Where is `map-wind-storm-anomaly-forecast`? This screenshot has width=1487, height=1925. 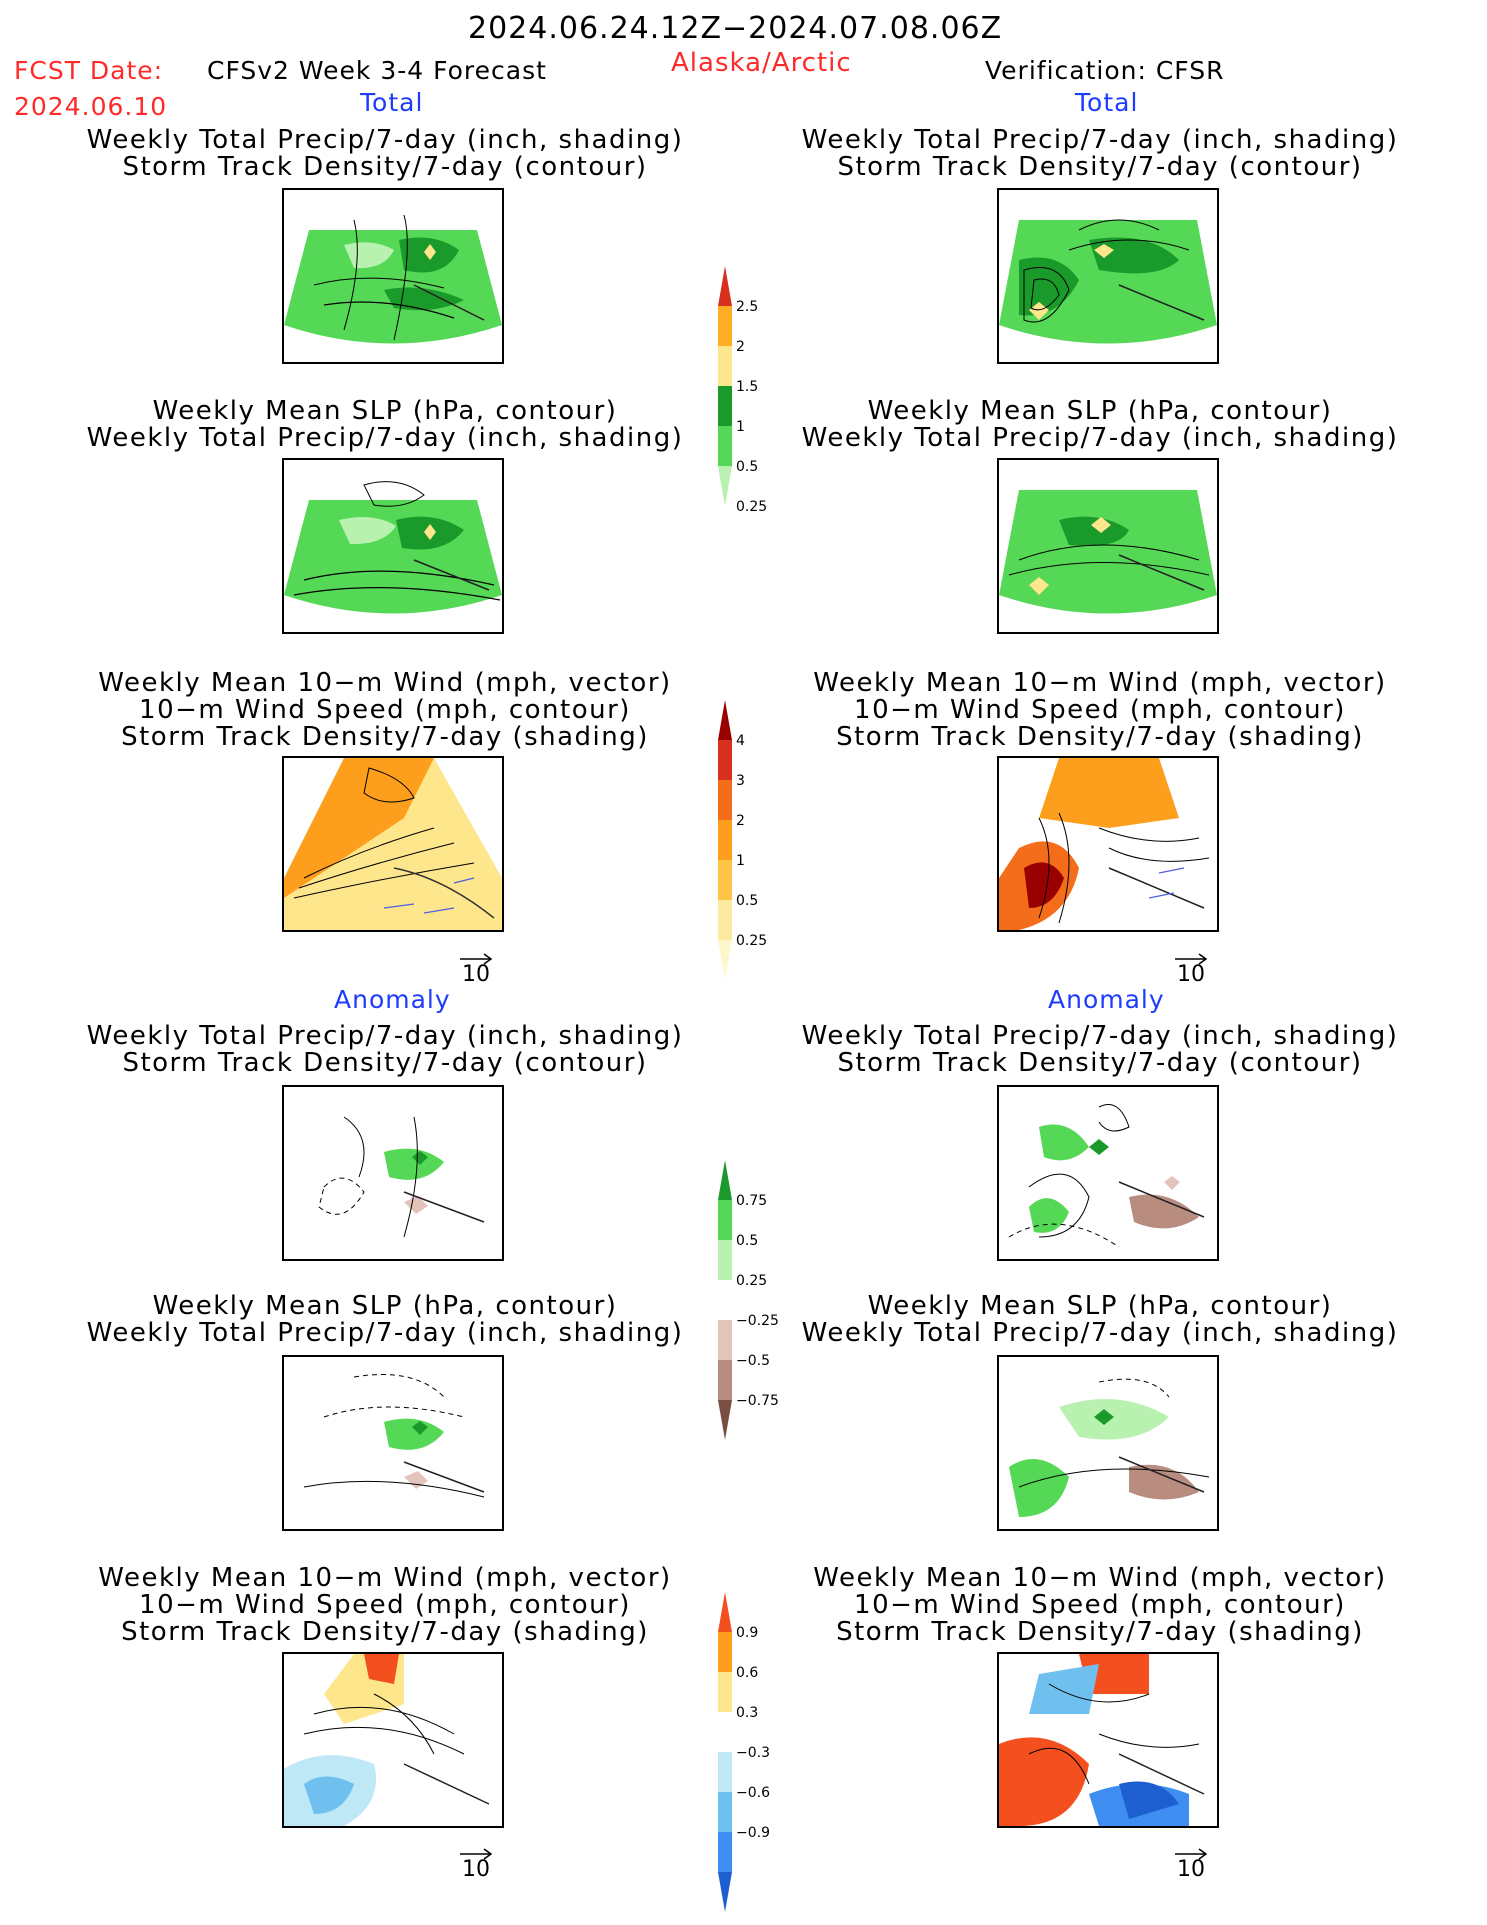
map-wind-storm-anomaly-forecast is located at coordinates (393, 1740).